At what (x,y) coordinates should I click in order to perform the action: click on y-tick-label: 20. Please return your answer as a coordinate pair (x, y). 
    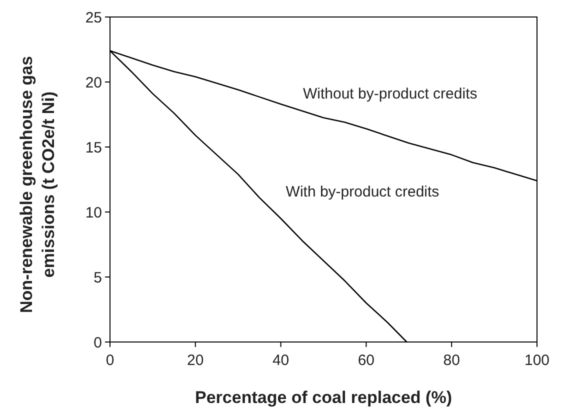
    Looking at the image, I should click on (93, 83).